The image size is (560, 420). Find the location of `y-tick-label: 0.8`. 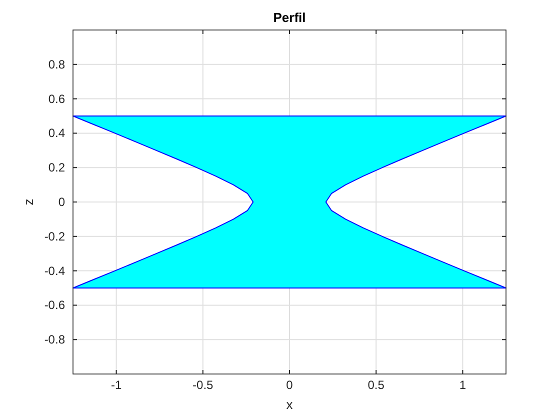

y-tick-label: 0.8 is located at coordinates (57, 64).